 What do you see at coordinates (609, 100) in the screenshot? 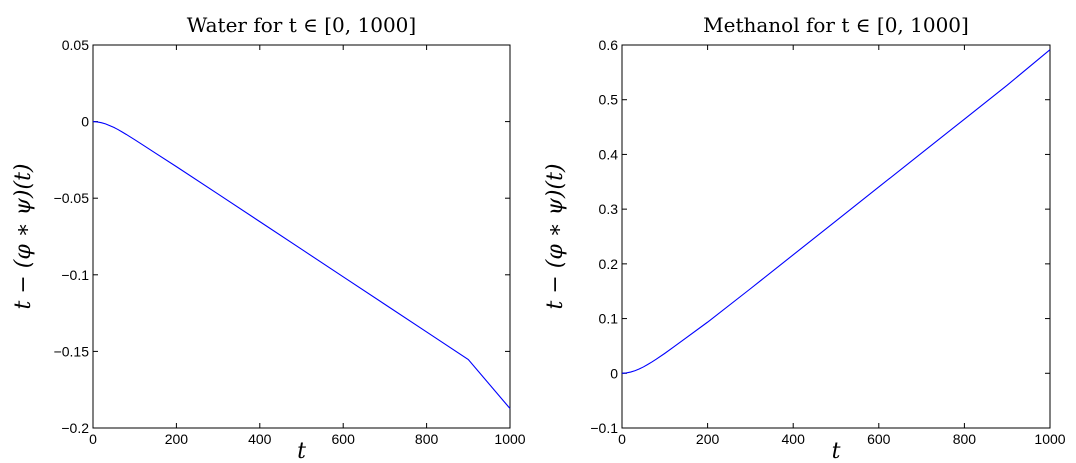
I see `y-tick-label: 0.5` at bounding box center [609, 100].